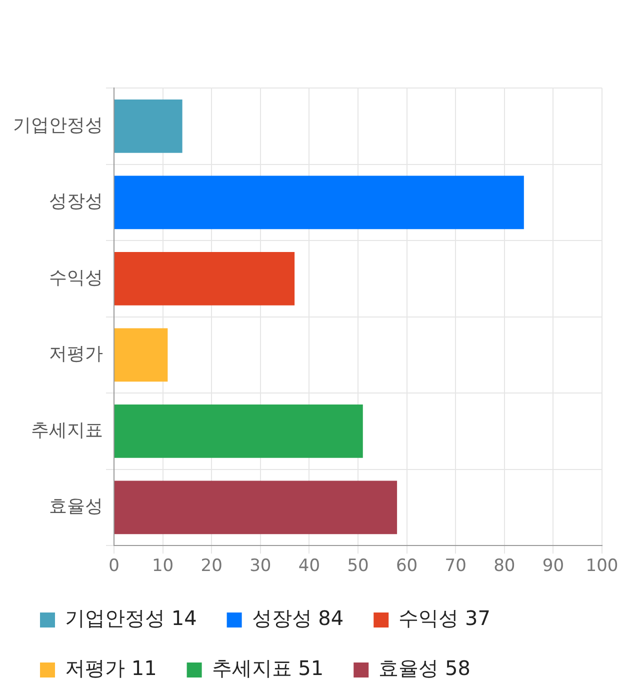 Image resolution: width=640 pixels, height=700 pixels. What do you see at coordinates (58, 125) in the screenshot?
I see `y-tick-label: 기업안정성` at bounding box center [58, 125].